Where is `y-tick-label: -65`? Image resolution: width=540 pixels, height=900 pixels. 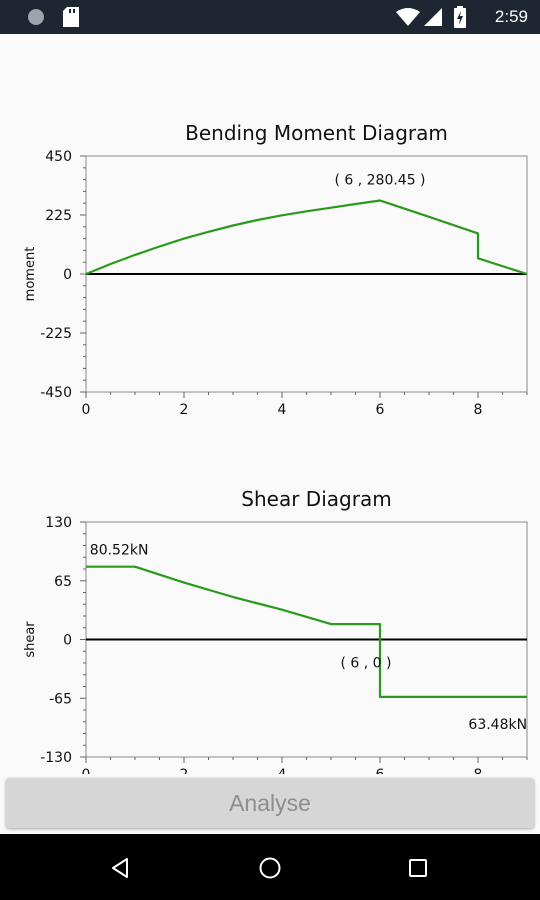 y-tick-label: -65 is located at coordinates (60, 699).